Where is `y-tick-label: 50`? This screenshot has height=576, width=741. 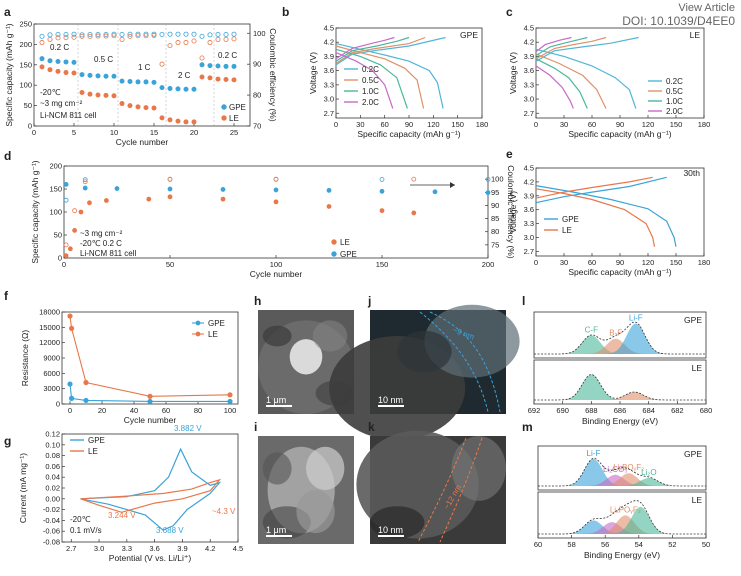
y-tick-label: 50 is located at coordinates (58, 235).